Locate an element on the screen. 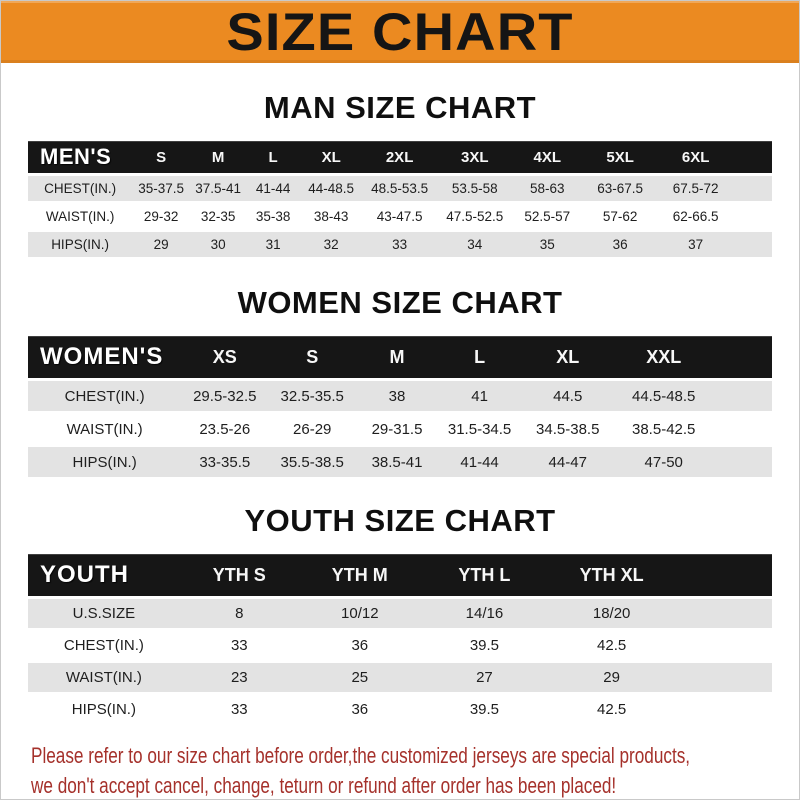  table-label: WOMEN'S is located at coordinates (105, 357).